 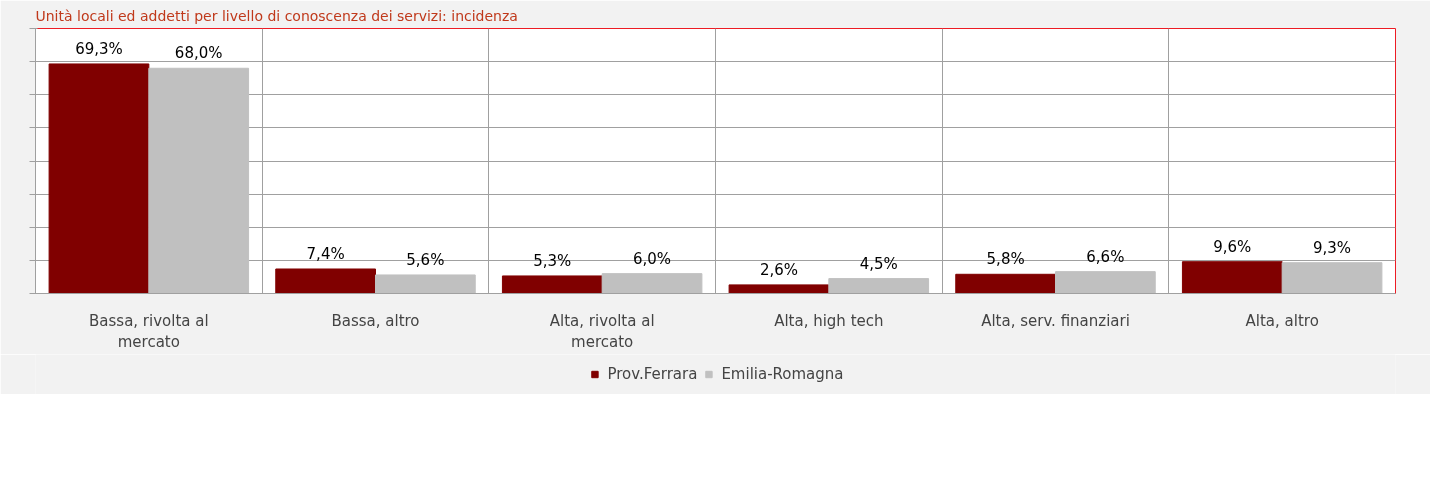 I want to click on x-tick-label: Bassa, altro, so click(x=375, y=320).